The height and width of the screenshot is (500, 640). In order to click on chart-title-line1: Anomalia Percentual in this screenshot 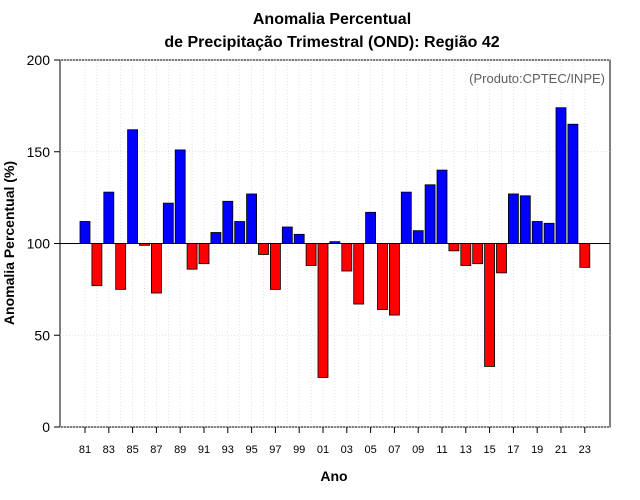, I will do `click(332, 19)`.